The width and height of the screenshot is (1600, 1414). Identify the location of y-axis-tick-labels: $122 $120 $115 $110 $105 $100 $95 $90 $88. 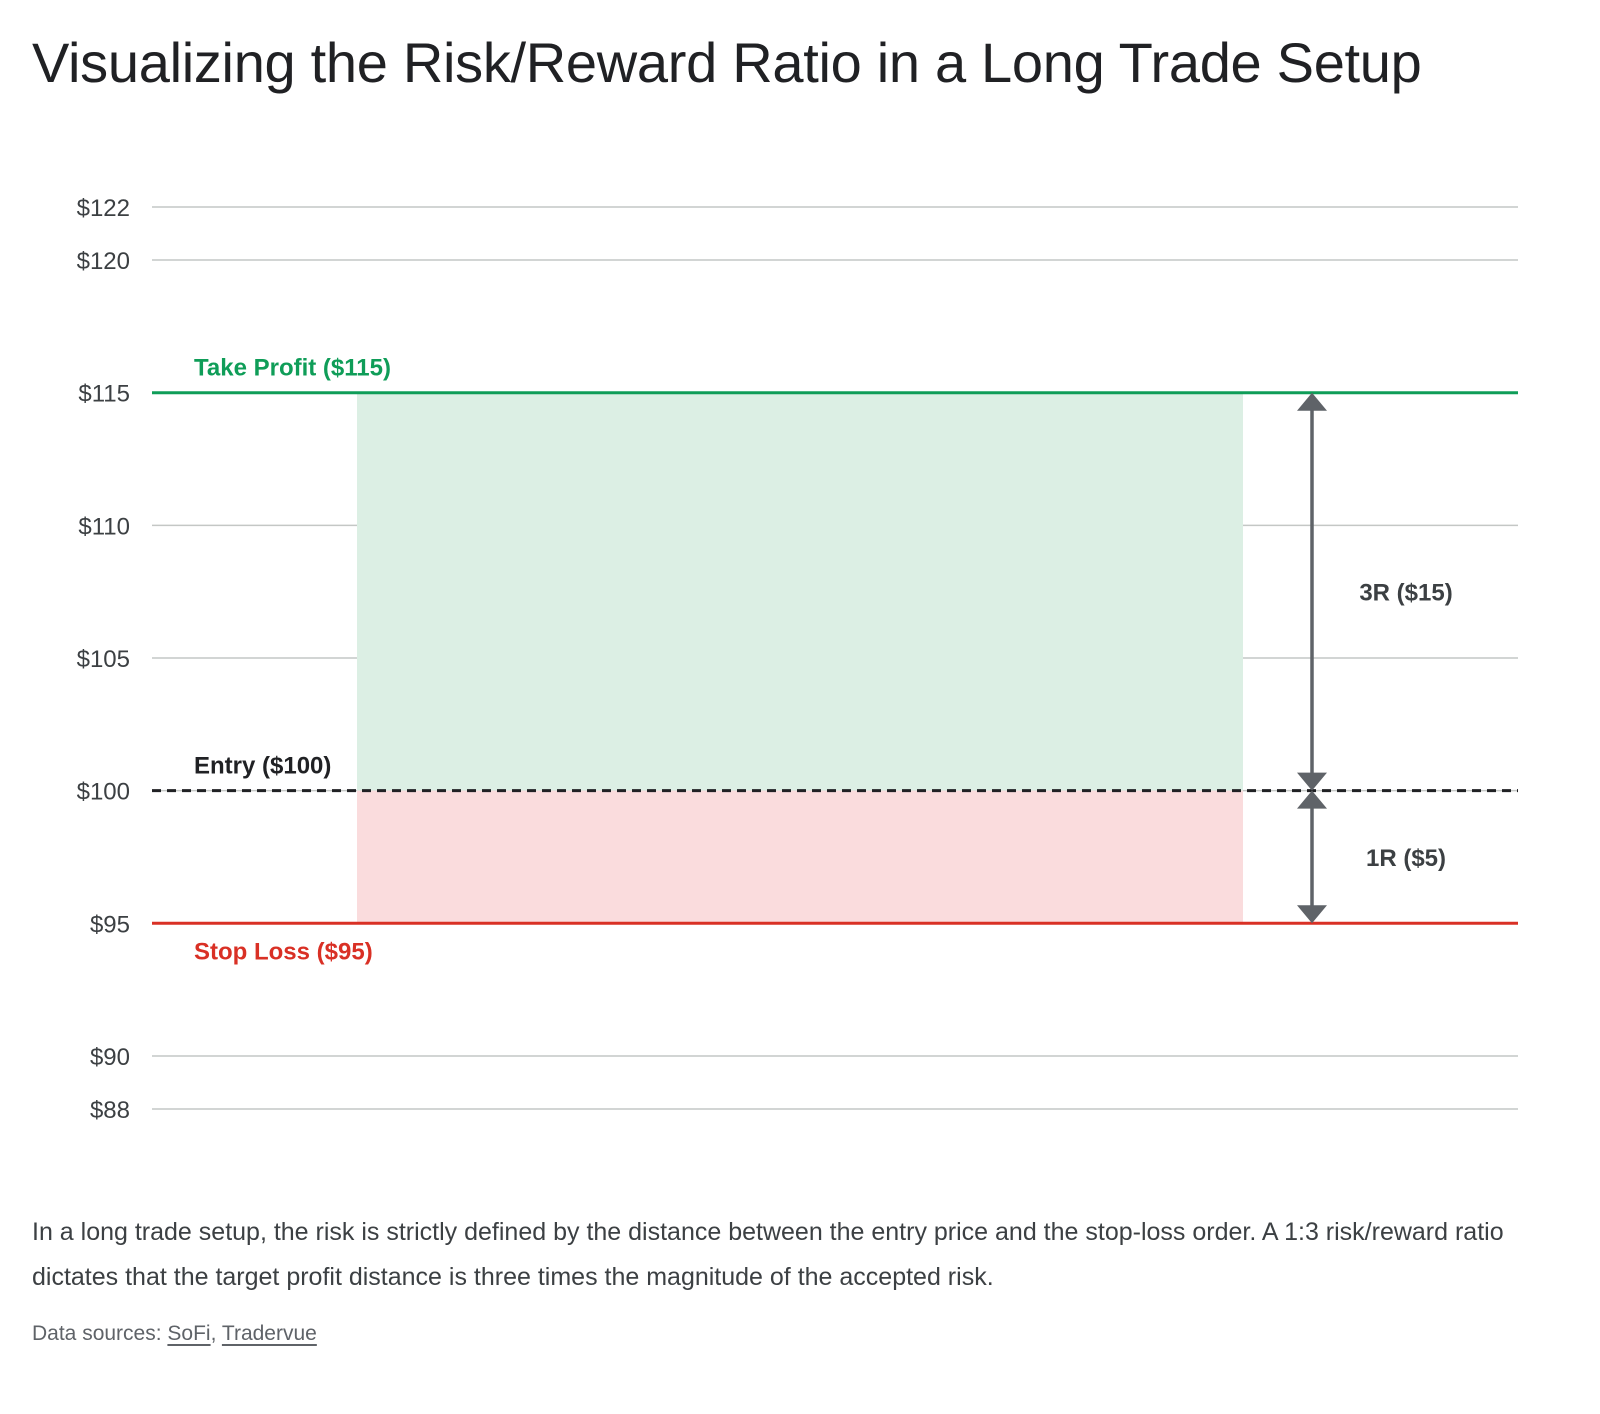
(103, 659).